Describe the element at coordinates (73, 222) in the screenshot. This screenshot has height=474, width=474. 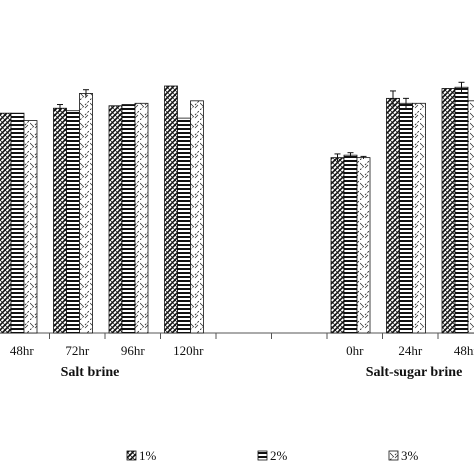
I see `bar-2pct-72hr` at that location.